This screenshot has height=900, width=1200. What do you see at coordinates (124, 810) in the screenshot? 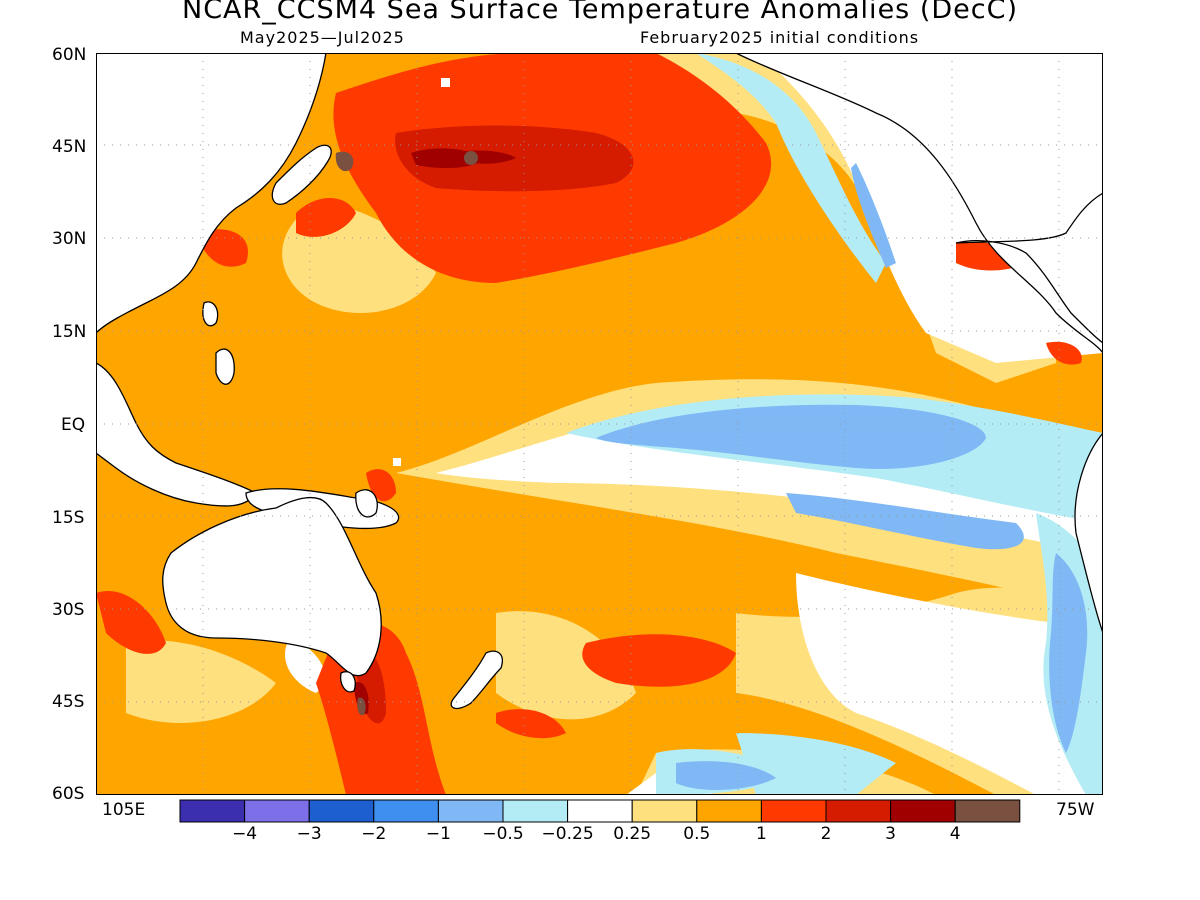
I see `lon-label-west: 105E` at bounding box center [124, 810].